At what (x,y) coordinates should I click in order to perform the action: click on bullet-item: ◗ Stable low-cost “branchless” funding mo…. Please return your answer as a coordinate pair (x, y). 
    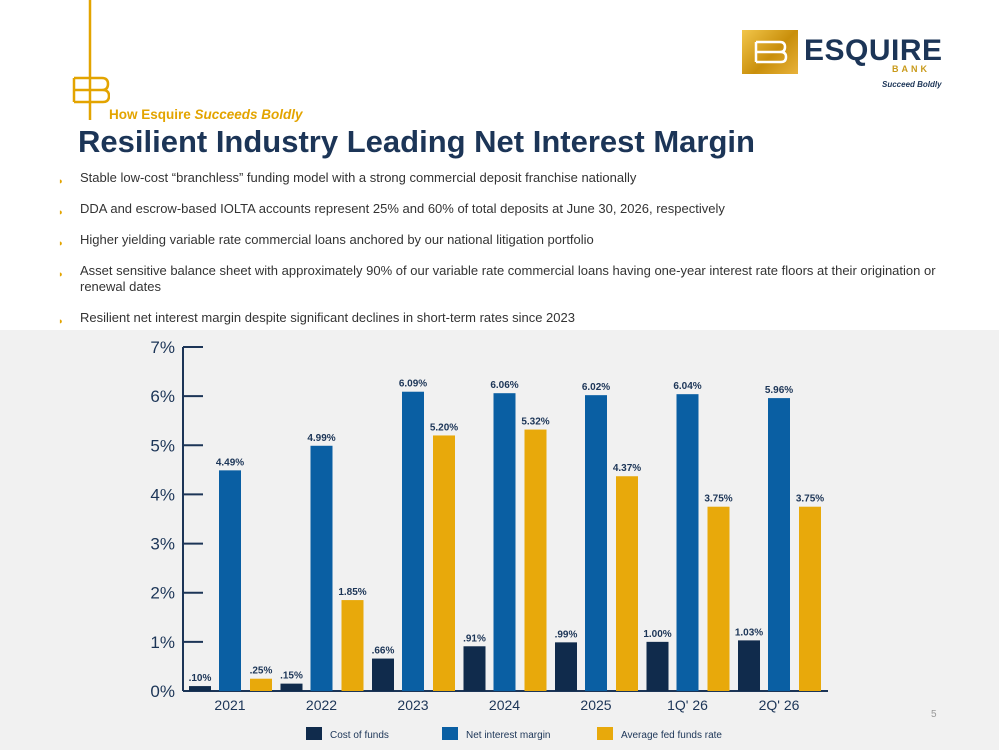
    Looking at the image, I should click on (508, 178).